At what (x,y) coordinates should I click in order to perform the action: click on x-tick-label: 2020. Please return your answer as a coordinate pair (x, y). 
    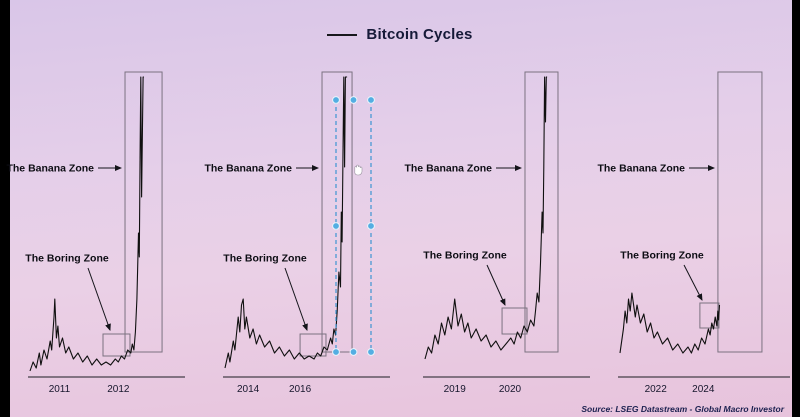
    Looking at the image, I should click on (510, 389).